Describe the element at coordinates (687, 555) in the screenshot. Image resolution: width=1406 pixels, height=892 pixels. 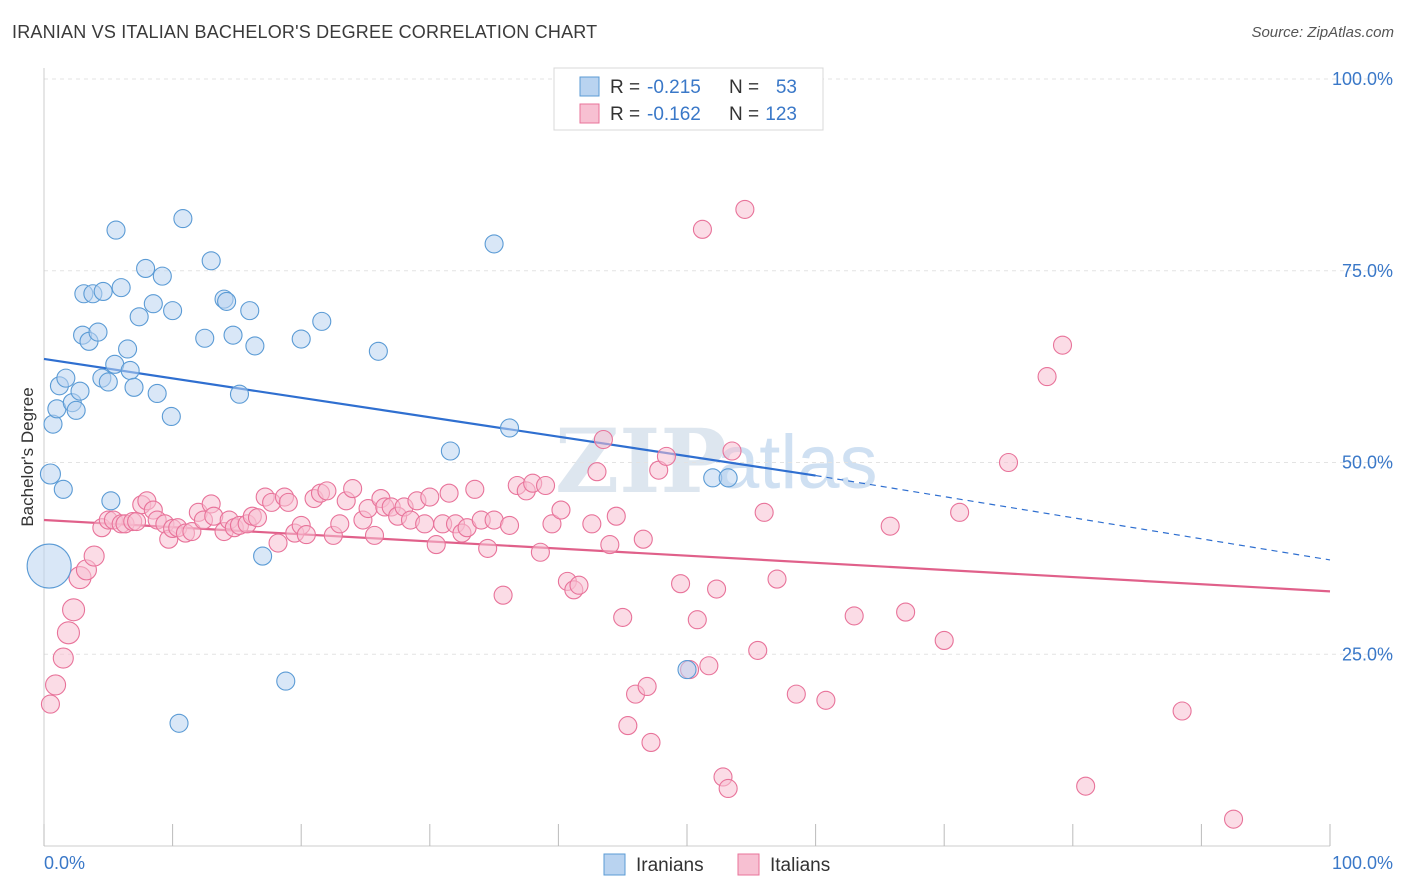
I see `italians-trendline` at that location.